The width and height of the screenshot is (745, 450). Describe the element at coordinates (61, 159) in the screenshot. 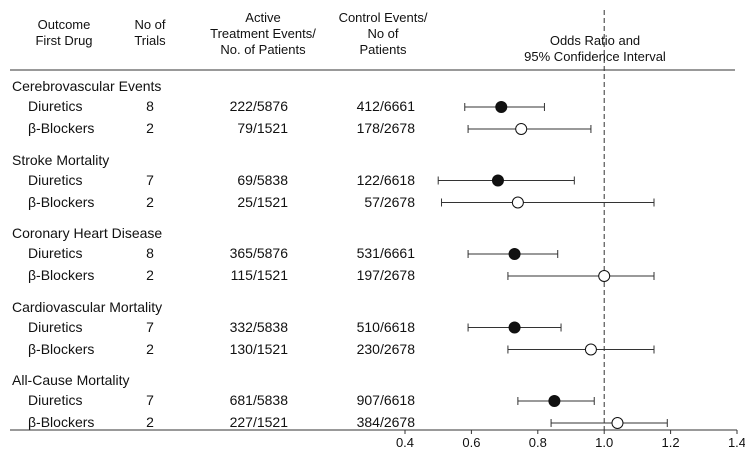

I see `group-title: Stroke Mortality` at that location.